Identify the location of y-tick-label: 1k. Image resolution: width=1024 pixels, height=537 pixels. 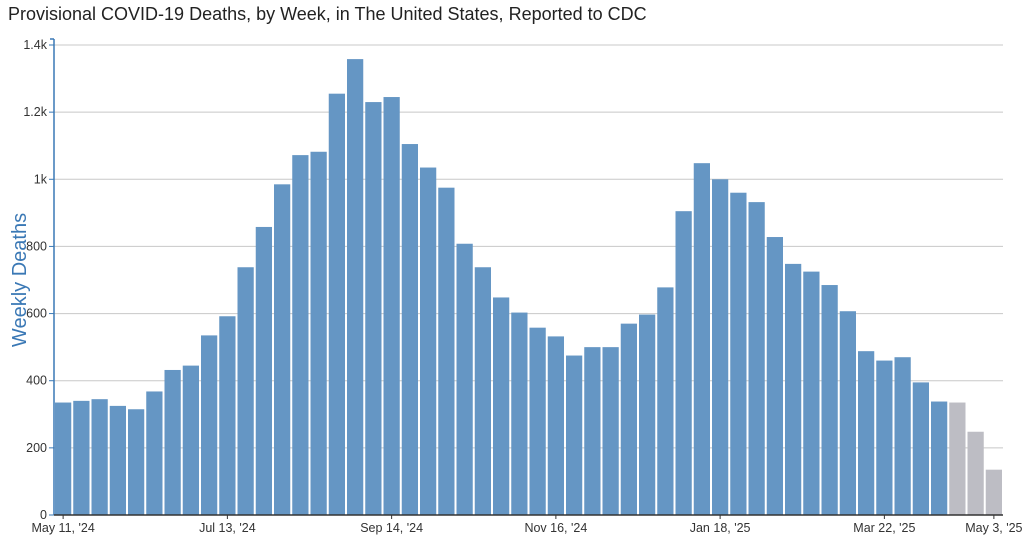
(41, 179).